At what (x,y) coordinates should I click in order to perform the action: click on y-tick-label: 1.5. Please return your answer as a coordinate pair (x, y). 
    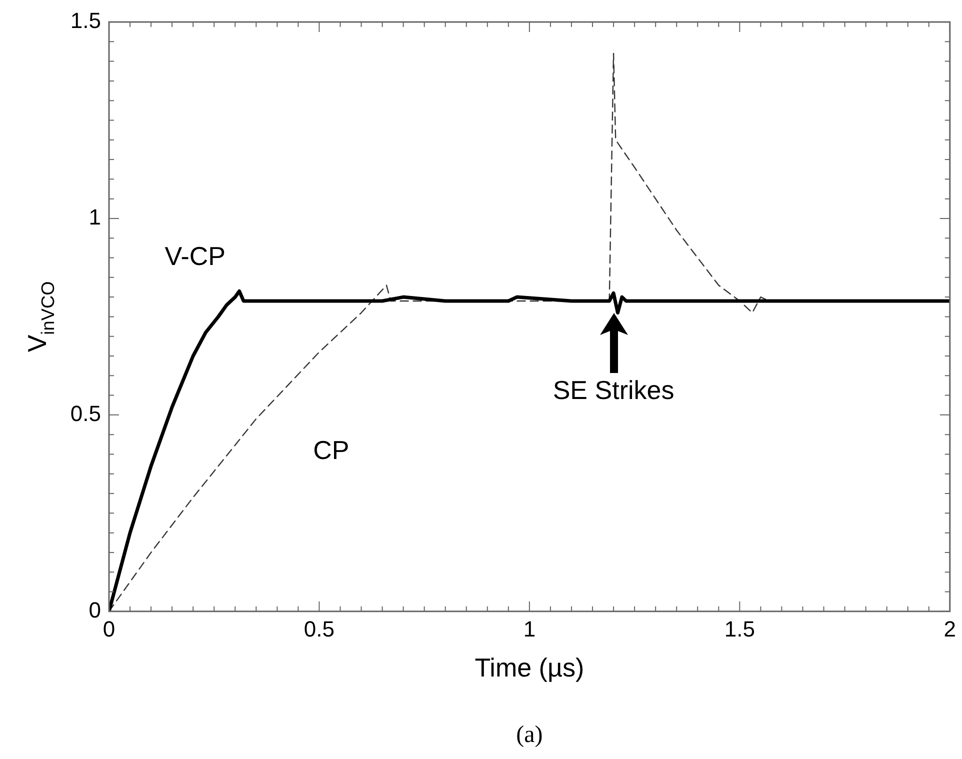
    Looking at the image, I should click on (85, 21).